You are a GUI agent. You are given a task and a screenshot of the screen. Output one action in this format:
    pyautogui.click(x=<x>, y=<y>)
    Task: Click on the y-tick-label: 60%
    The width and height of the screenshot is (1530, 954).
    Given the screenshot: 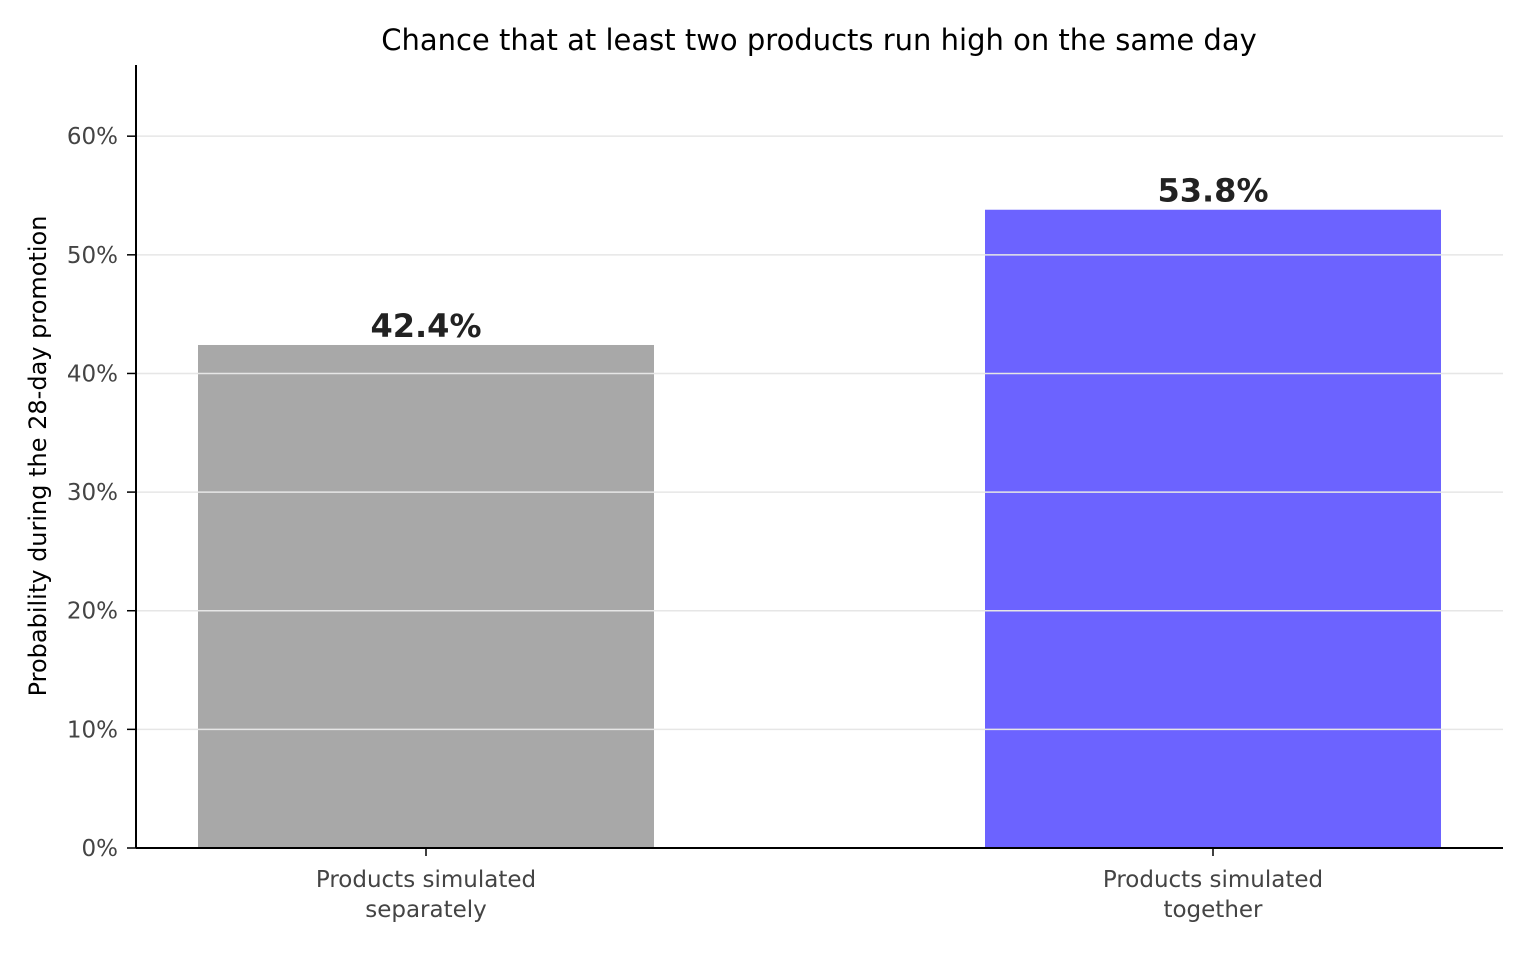 What is the action you would take?
    pyautogui.click(x=92, y=137)
    